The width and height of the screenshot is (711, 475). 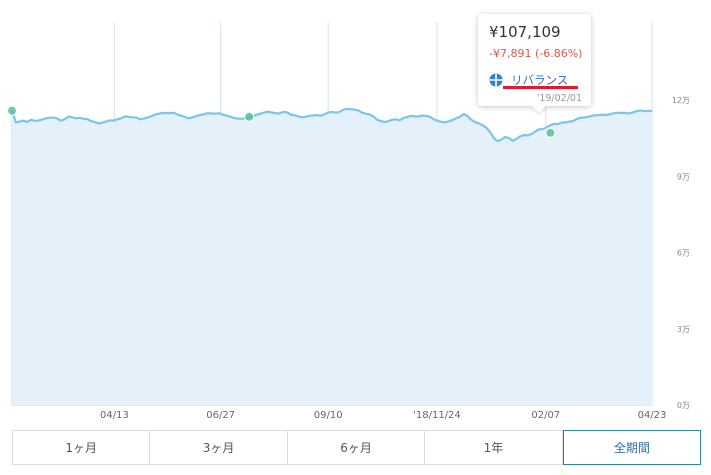 I want to click on tooltip-price: ¥107,109, so click(x=525, y=32).